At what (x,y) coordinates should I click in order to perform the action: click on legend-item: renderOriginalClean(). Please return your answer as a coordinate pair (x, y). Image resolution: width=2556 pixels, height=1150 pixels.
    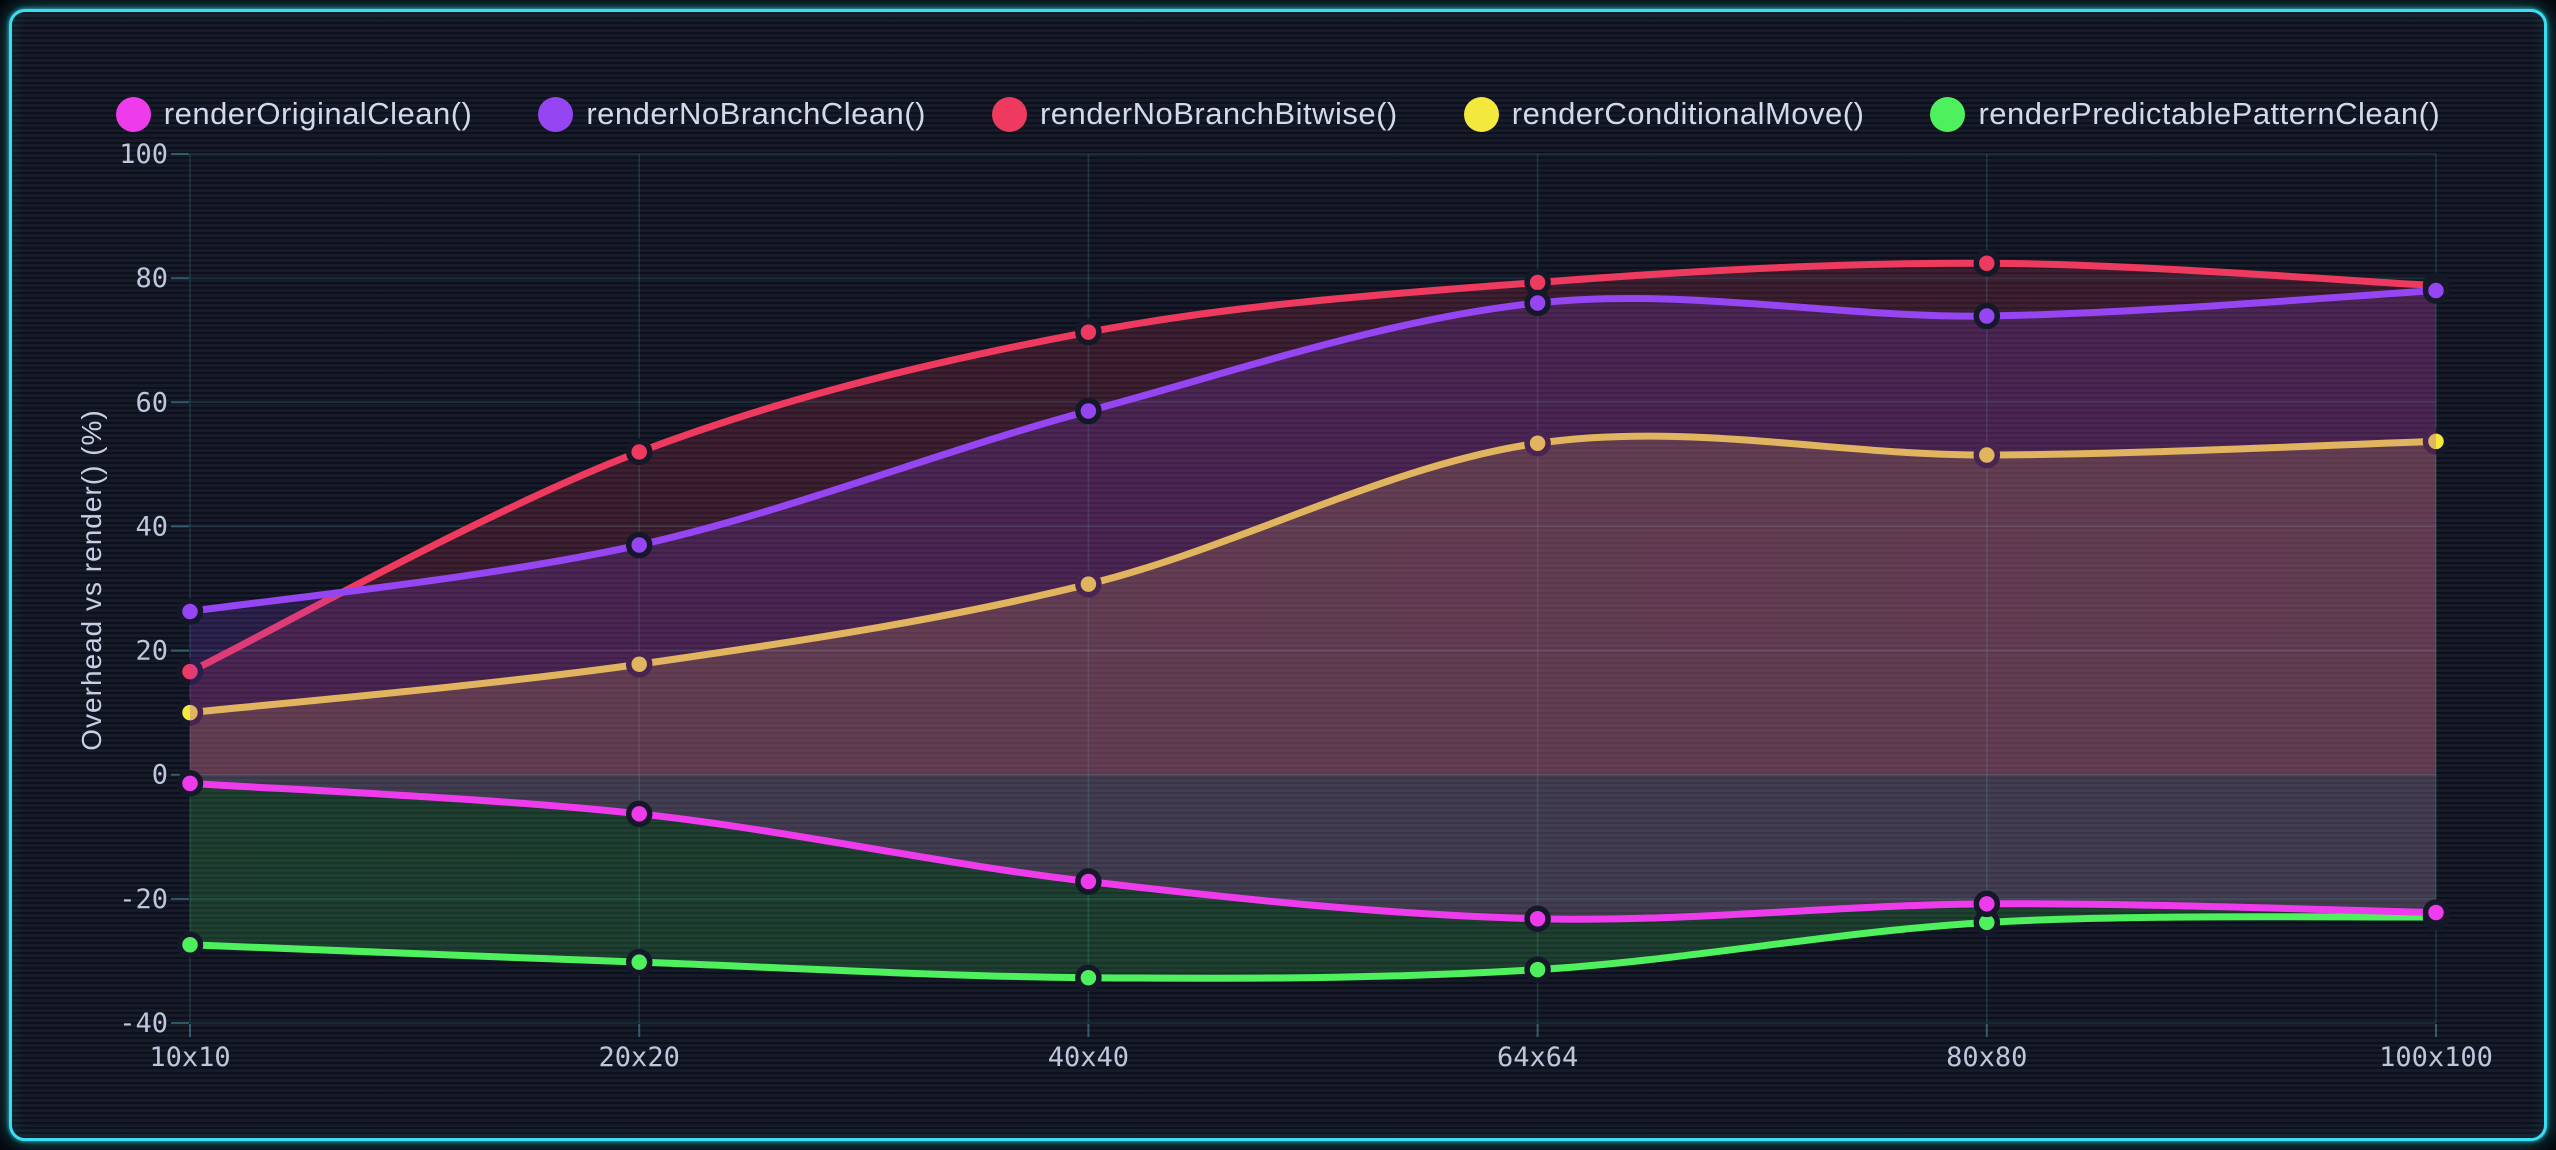
    Looking at the image, I should click on (294, 114).